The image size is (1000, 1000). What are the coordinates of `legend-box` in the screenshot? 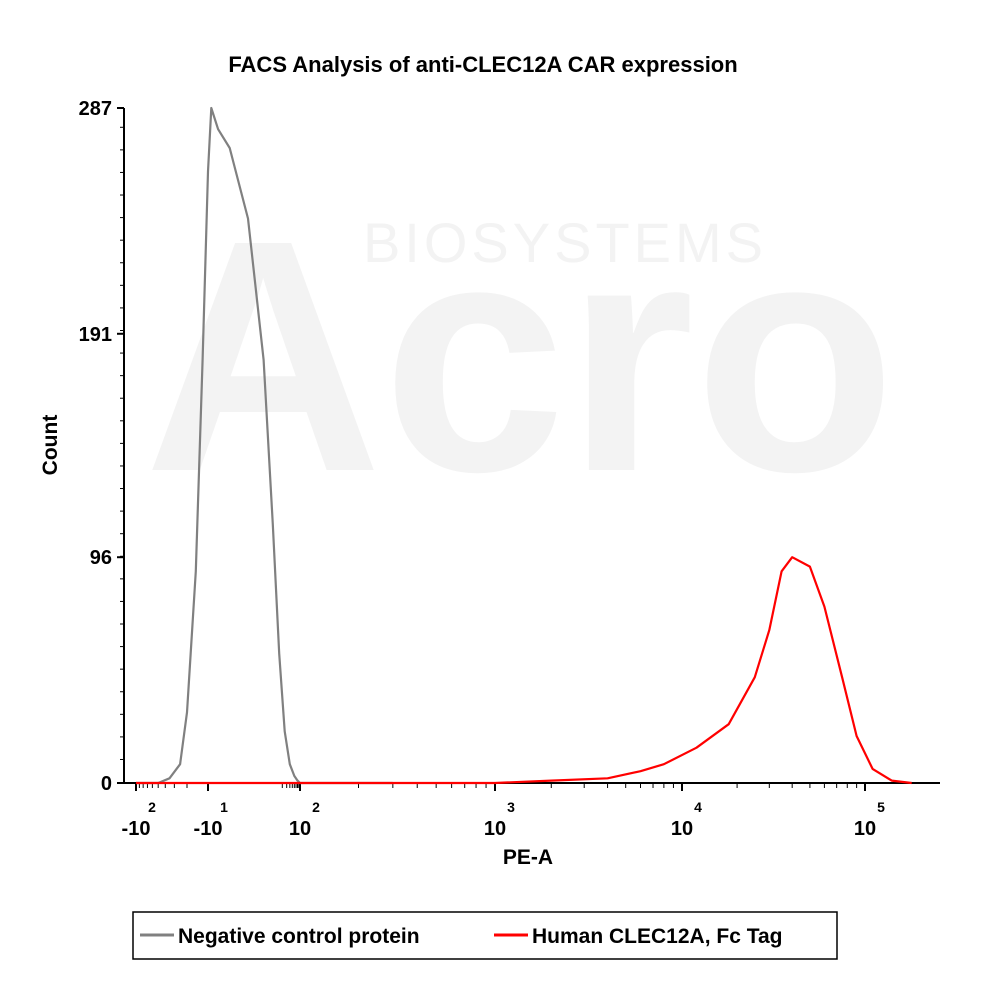 It's located at (485, 935).